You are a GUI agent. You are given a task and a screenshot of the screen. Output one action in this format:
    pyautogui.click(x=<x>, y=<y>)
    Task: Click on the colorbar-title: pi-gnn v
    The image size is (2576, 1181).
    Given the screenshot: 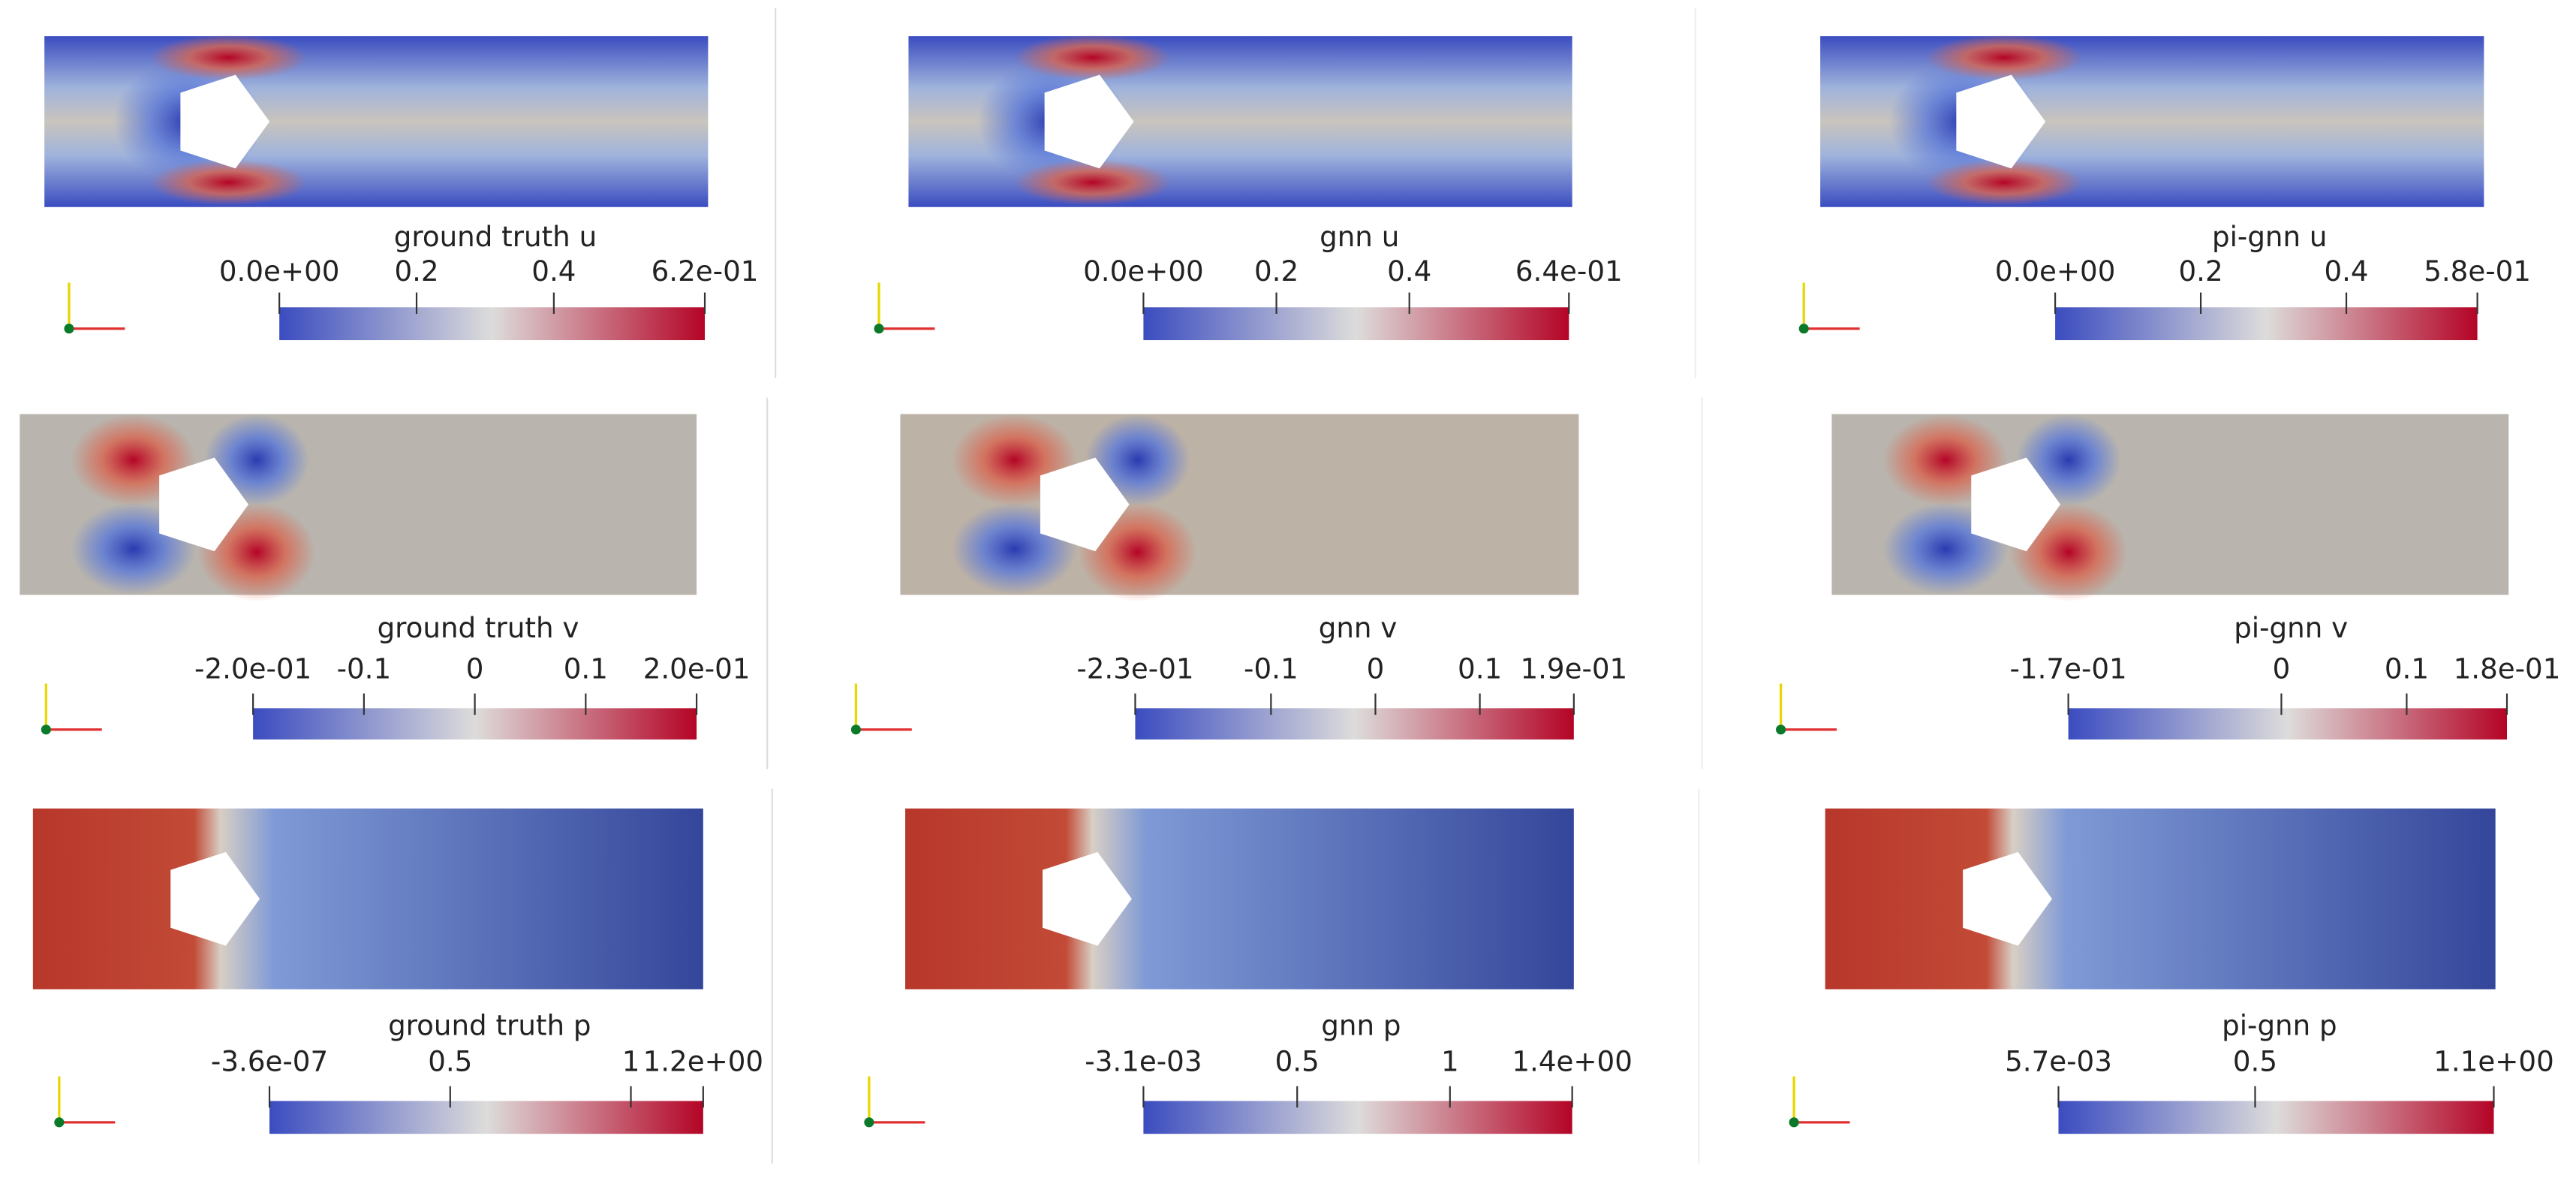 What is the action you would take?
    pyautogui.click(x=2291, y=627)
    